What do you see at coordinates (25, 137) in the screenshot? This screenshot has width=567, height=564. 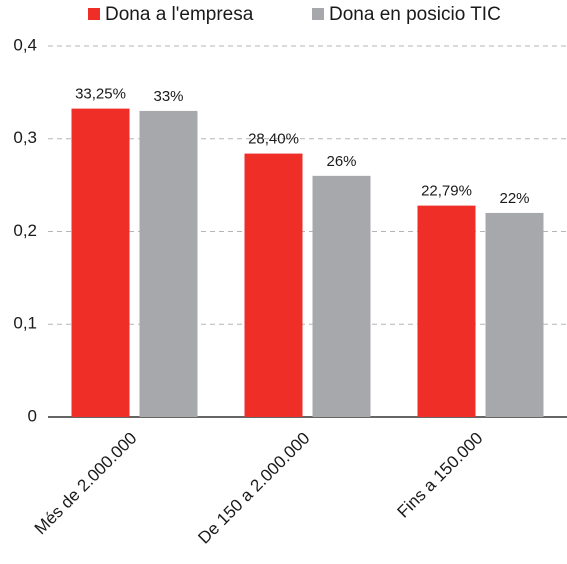 I see `y-tick-label: 0,3` at bounding box center [25, 137].